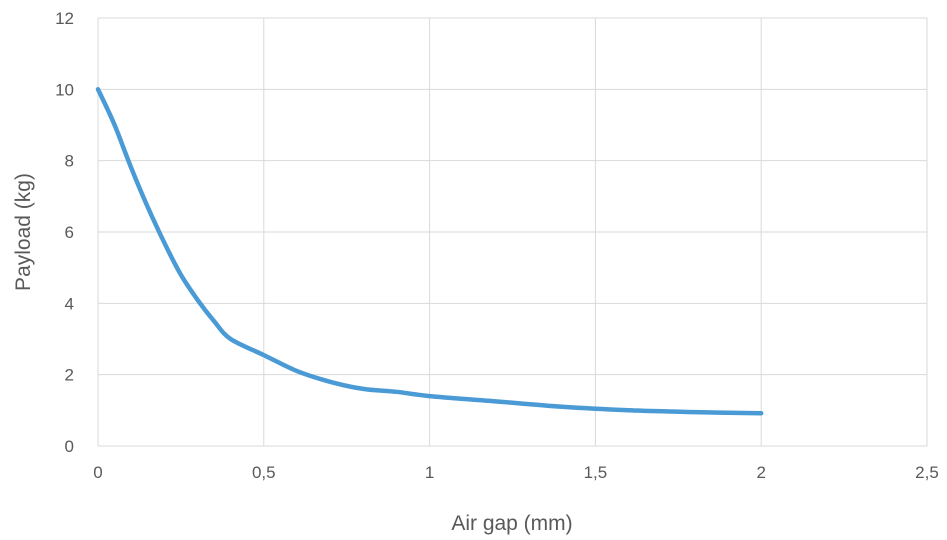 The image size is (947, 540). I want to click on y-tick-label: 12, so click(64, 18).